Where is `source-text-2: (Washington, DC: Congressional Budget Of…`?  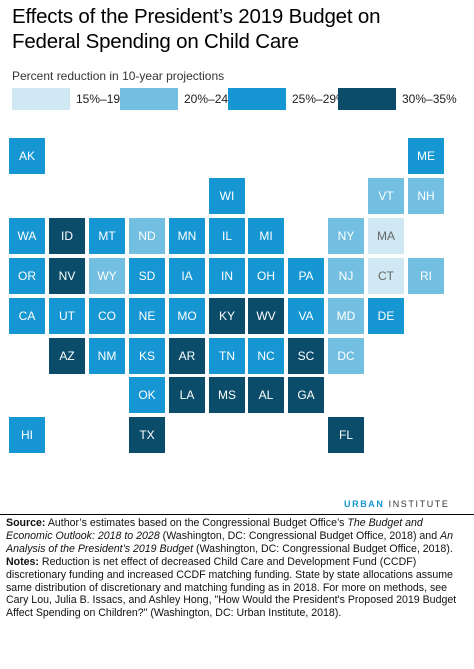
source-text-2: (Washington, DC: Congressional Budget Of… is located at coordinates (300, 535).